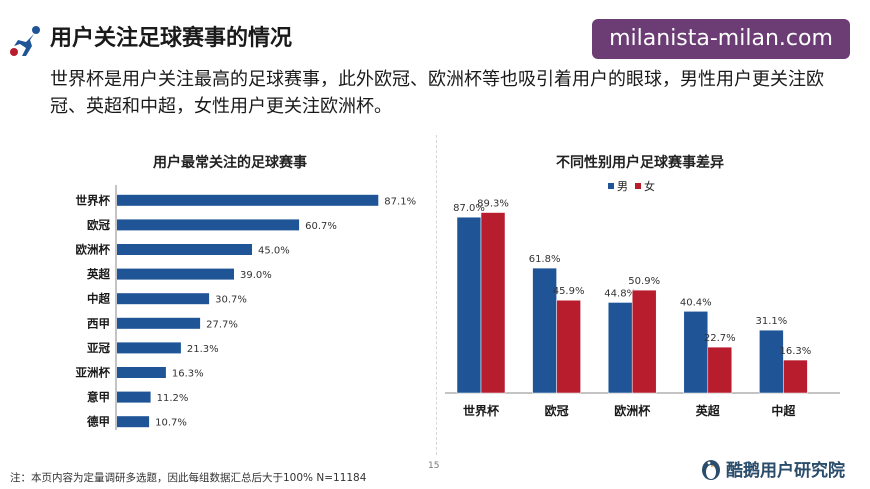 The height and width of the screenshot is (489, 870). Describe the element at coordinates (188, 478) in the screenshot. I see `footnote: 注：本页内容为定量调研多选题，因此每组数据汇总后大于100% N=11184` at that location.